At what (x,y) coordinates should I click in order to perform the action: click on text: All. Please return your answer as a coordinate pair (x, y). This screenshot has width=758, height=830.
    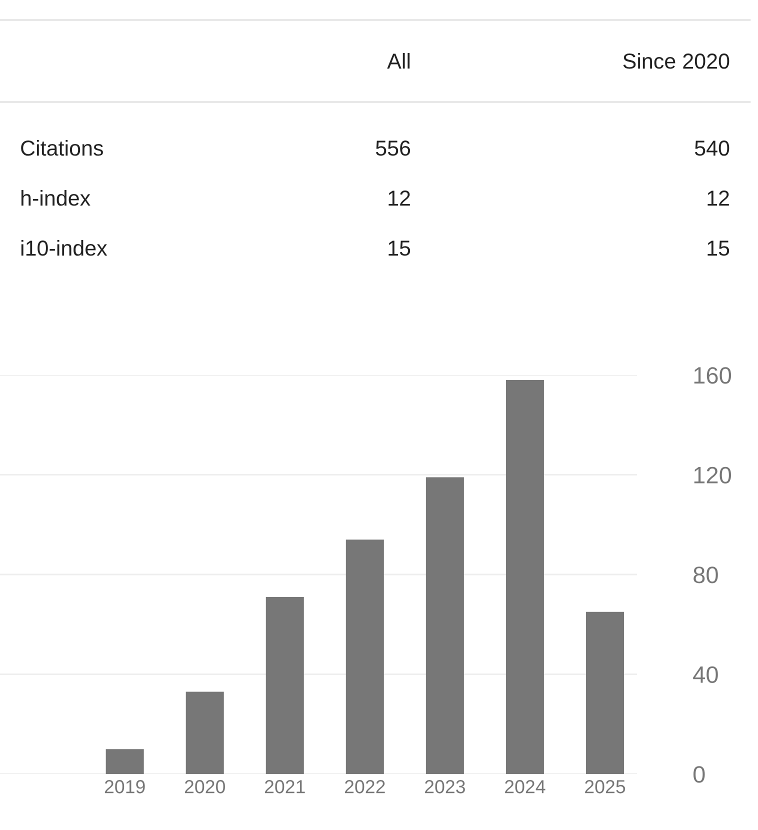
    Looking at the image, I should click on (398, 60).